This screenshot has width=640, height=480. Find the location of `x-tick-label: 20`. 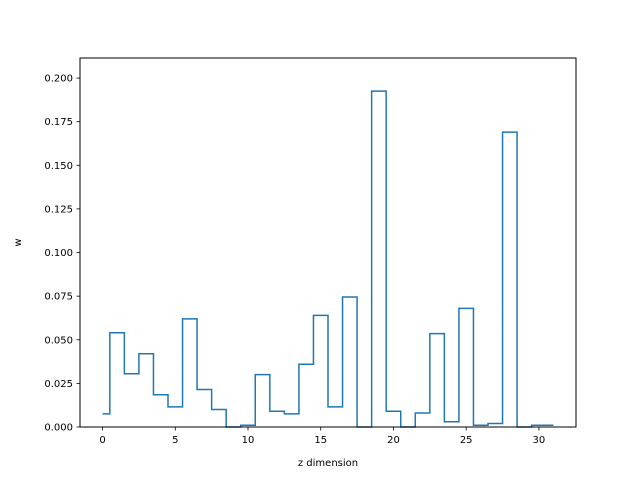

x-tick-label: 20 is located at coordinates (393, 440).